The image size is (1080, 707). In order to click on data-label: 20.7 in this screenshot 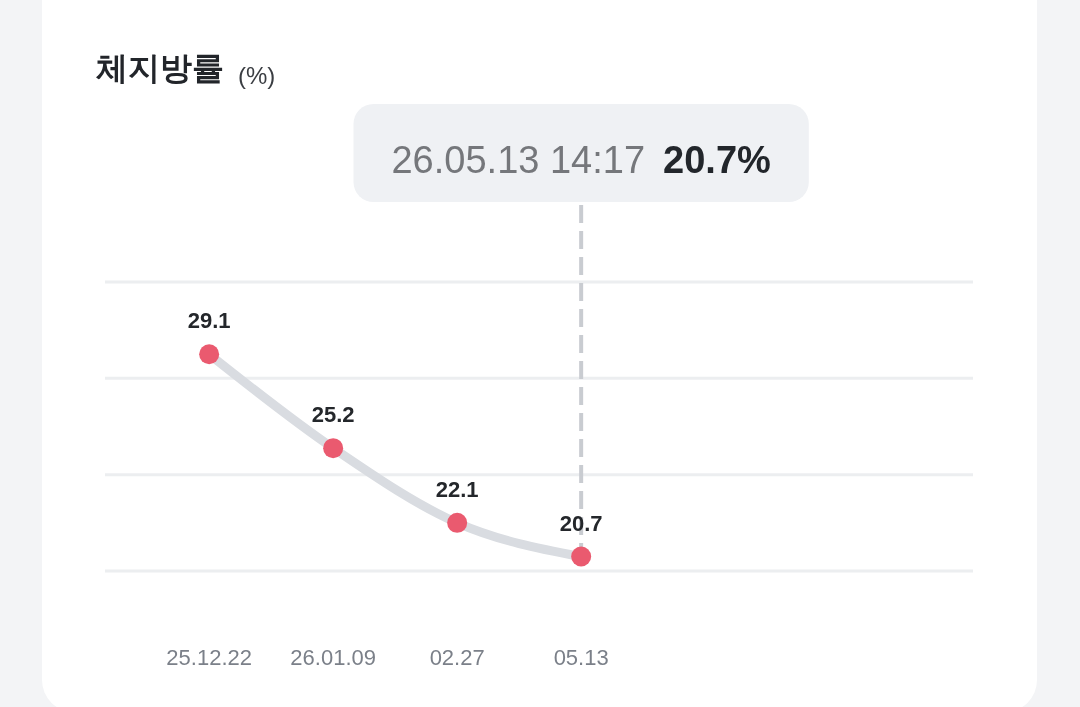, I will do `click(581, 523)`.